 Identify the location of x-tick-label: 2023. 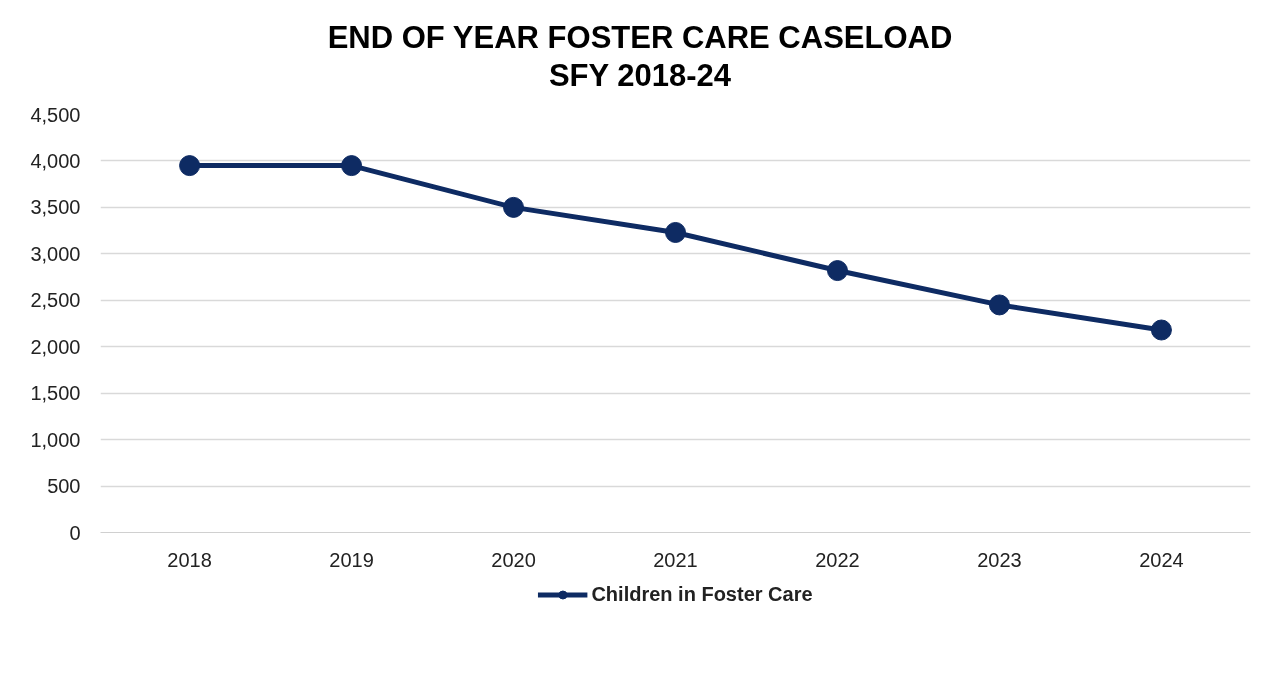
(999, 559).